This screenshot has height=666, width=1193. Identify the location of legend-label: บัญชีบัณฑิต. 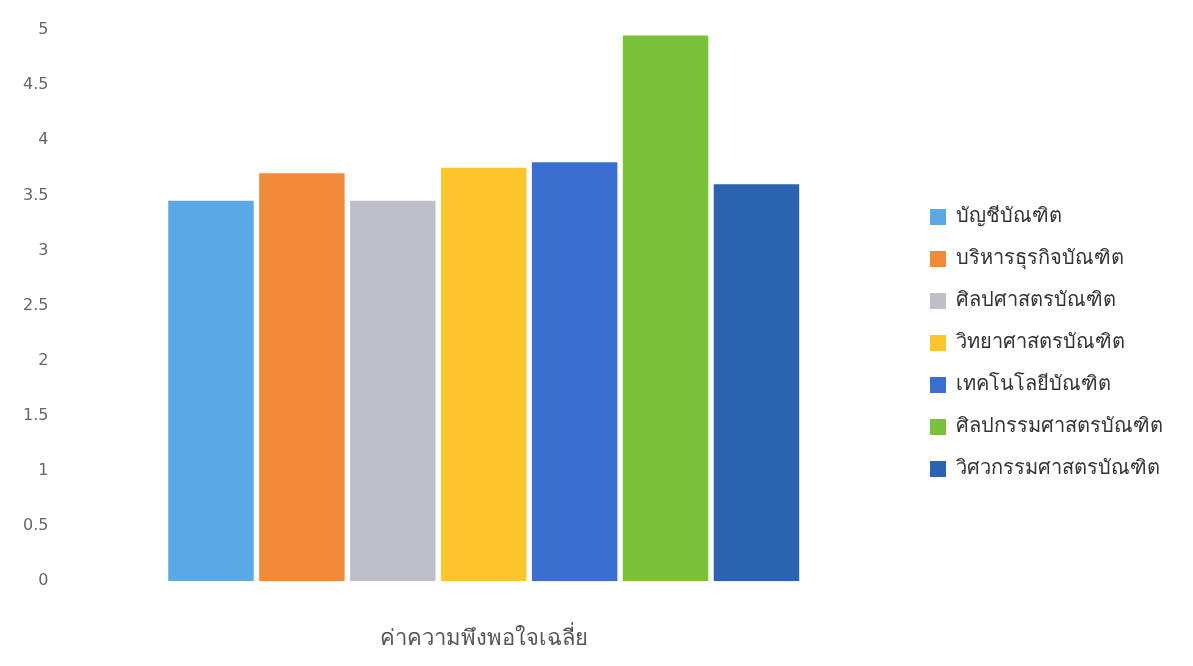
(1009, 215).